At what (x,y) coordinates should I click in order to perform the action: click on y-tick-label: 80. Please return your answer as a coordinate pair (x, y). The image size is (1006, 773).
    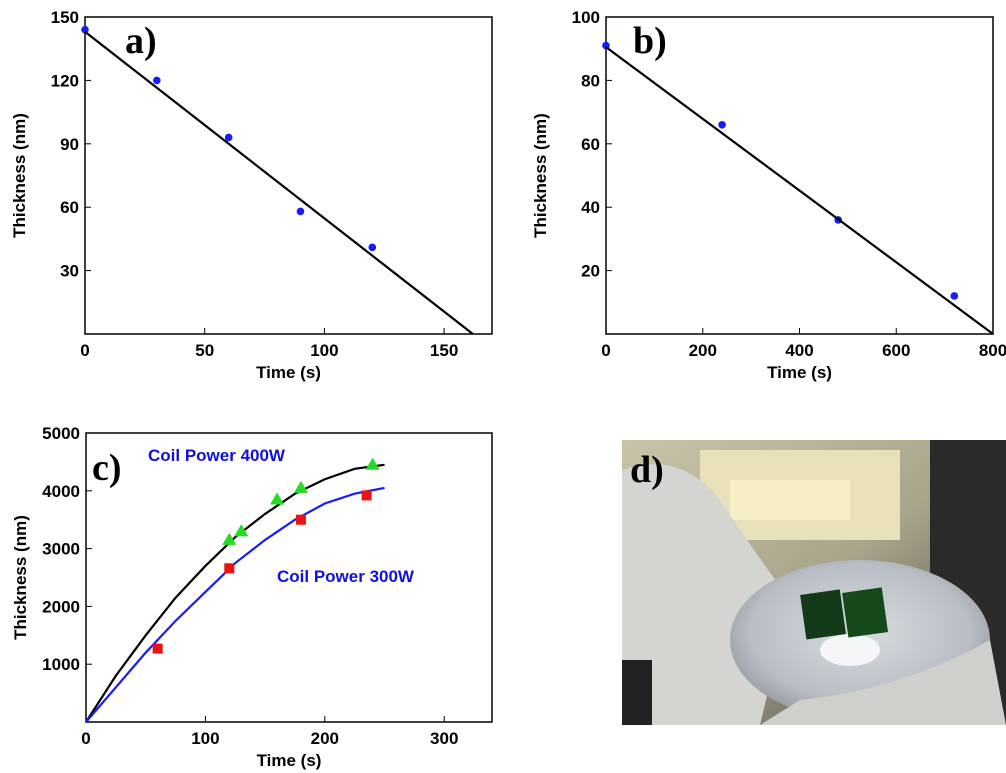
    Looking at the image, I should click on (590, 80).